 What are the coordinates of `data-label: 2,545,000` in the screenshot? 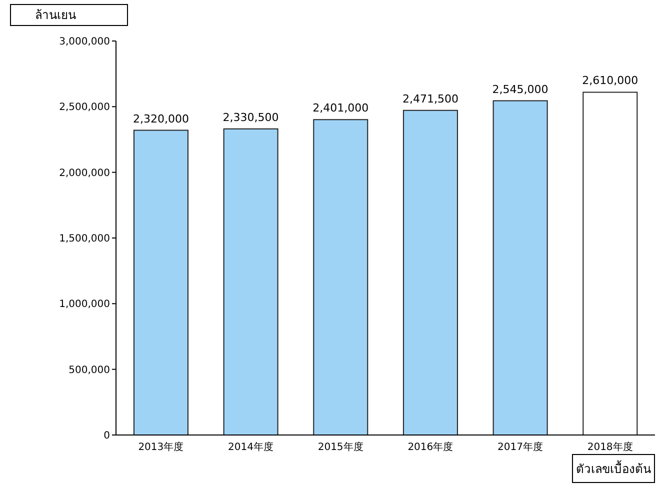 It's located at (520, 89).